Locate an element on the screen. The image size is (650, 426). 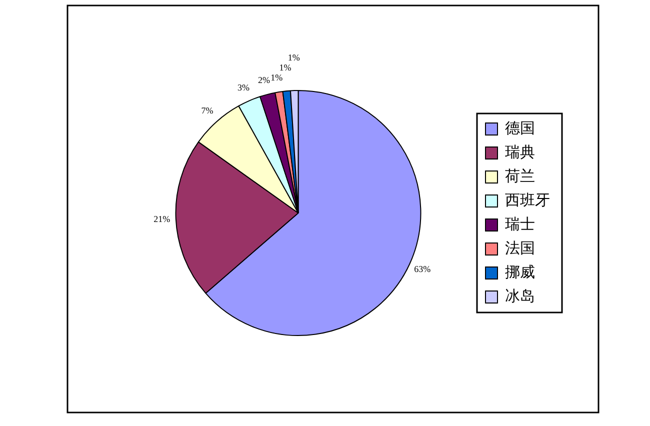
data-label: 3% is located at coordinates (244, 87).